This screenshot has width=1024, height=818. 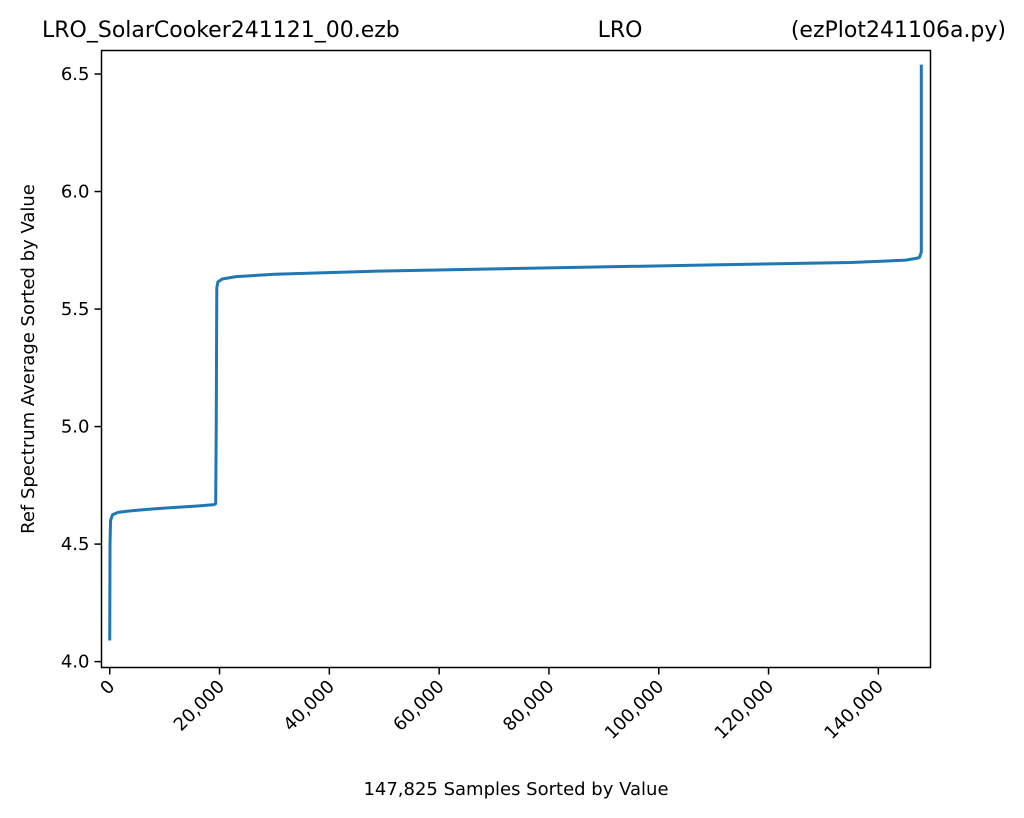 What do you see at coordinates (75, 309) in the screenshot?
I see `y-tick-label: 5.5` at bounding box center [75, 309].